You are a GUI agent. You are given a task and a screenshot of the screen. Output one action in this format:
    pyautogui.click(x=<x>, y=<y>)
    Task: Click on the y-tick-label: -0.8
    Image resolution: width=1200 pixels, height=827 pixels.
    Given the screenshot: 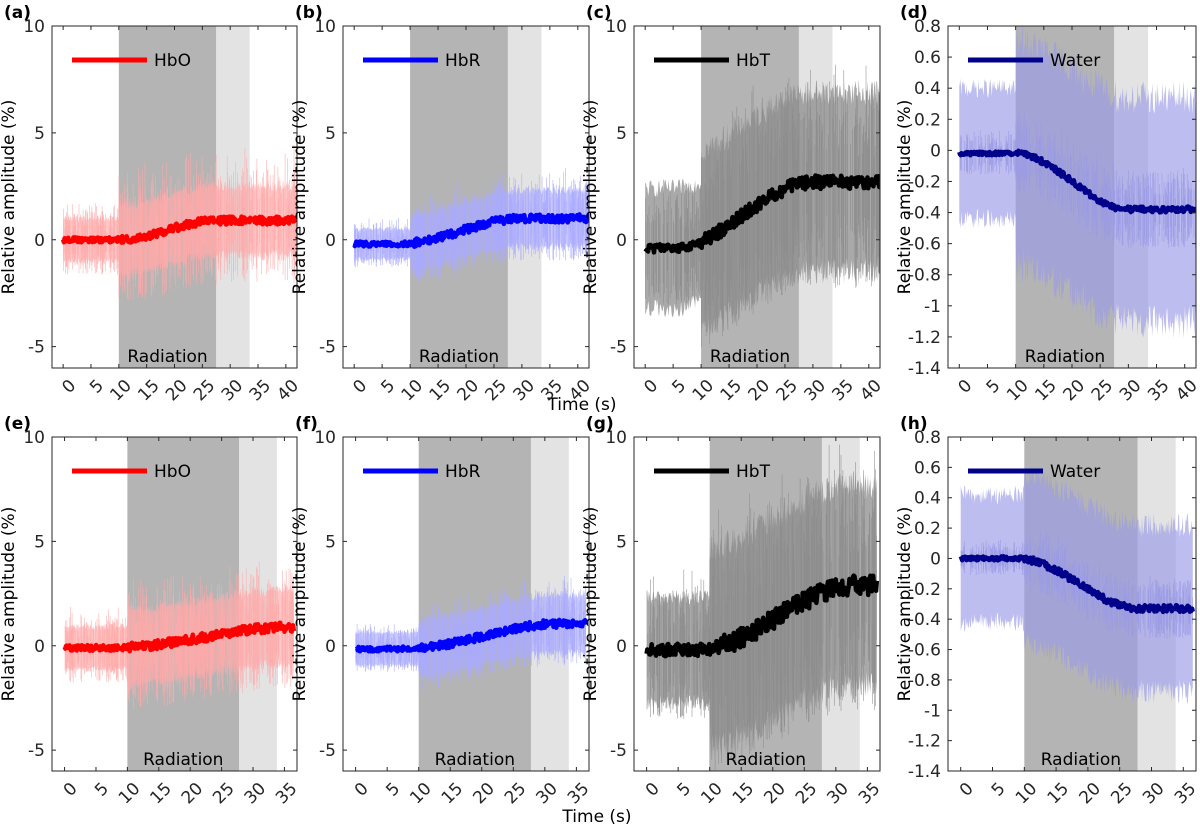 What is the action you would take?
    pyautogui.click(x=924, y=681)
    